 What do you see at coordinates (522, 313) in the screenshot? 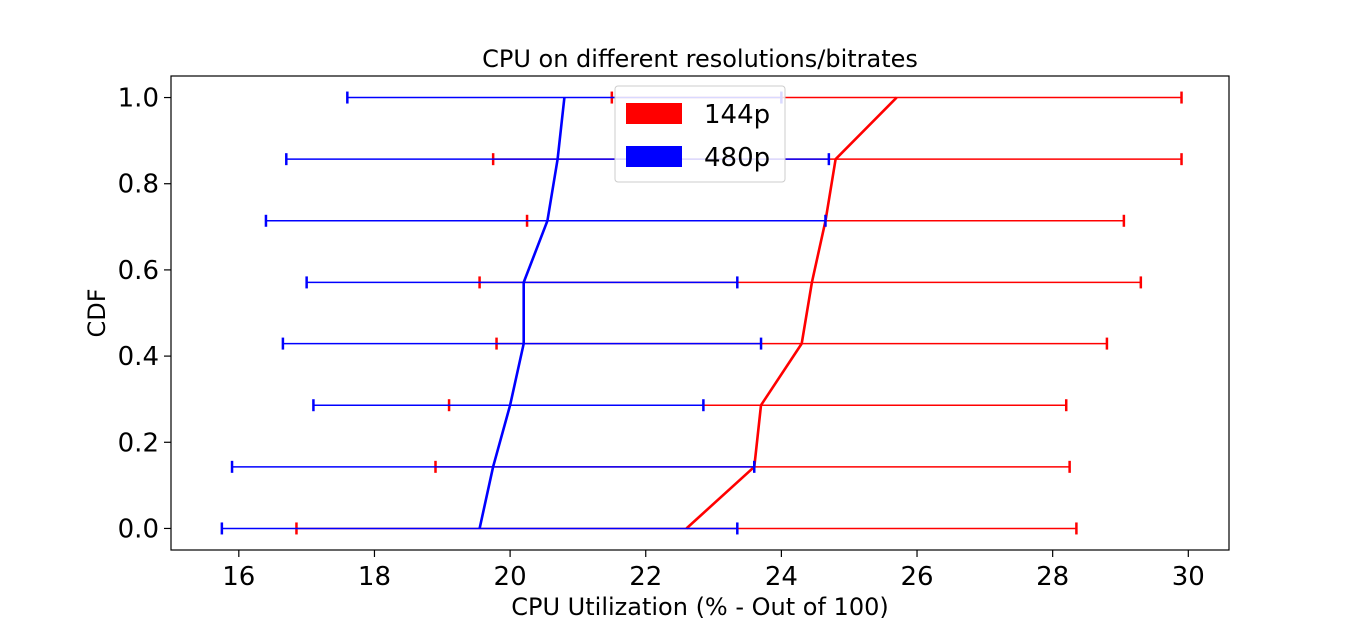
I see `series-line-480p` at bounding box center [522, 313].